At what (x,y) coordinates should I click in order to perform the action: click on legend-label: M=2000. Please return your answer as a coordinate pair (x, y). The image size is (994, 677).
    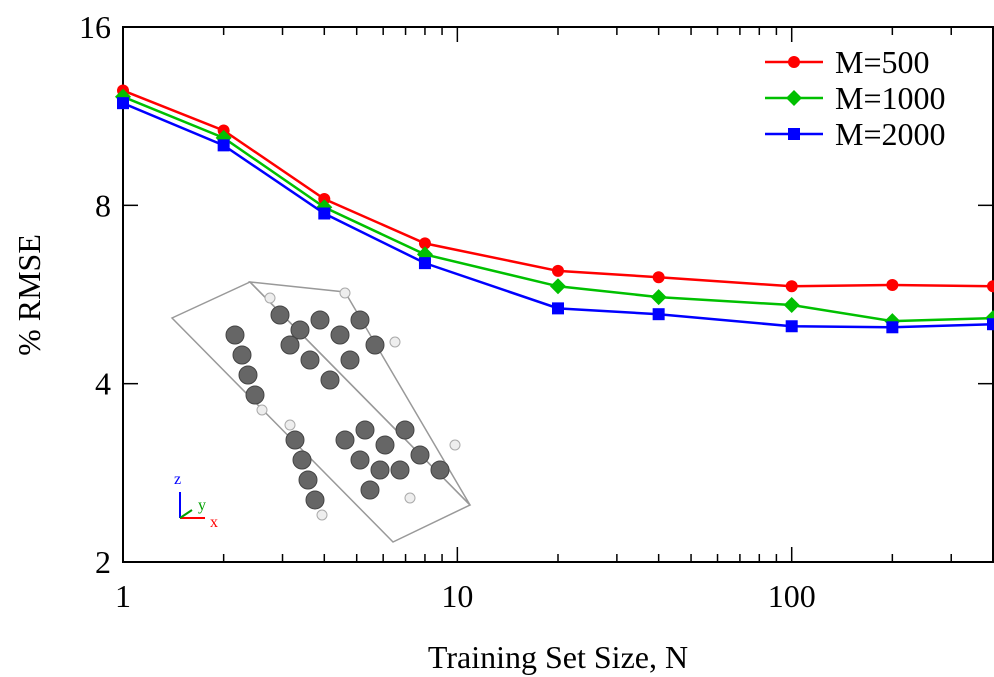
    Looking at the image, I should click on (890, 134).